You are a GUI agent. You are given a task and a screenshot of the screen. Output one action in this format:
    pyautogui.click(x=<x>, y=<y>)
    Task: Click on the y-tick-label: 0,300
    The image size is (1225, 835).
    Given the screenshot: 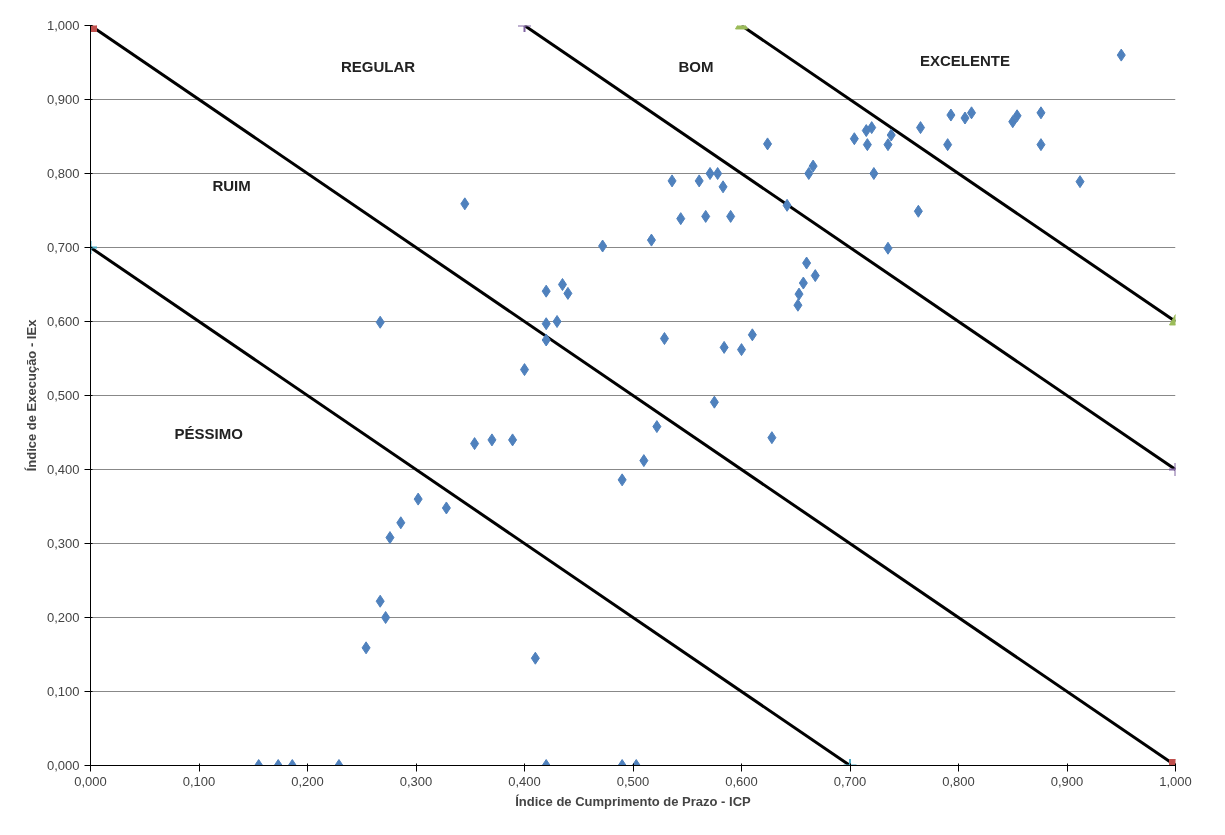 What is the action you would take?
    pyautogui.click(x=63, y=543)
    